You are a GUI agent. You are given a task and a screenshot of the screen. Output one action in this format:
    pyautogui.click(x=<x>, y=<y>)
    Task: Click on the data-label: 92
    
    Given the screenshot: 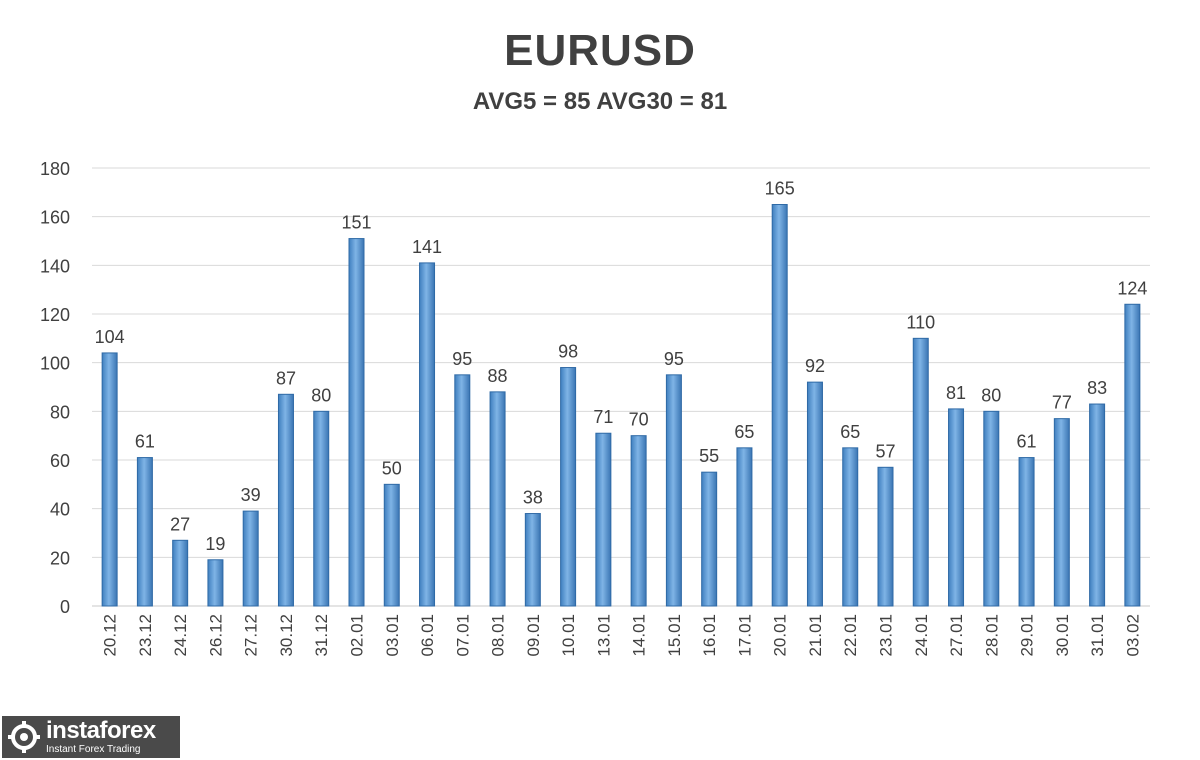 What is the action you would take?
    pyautogui.click(x=815, y=366)
    